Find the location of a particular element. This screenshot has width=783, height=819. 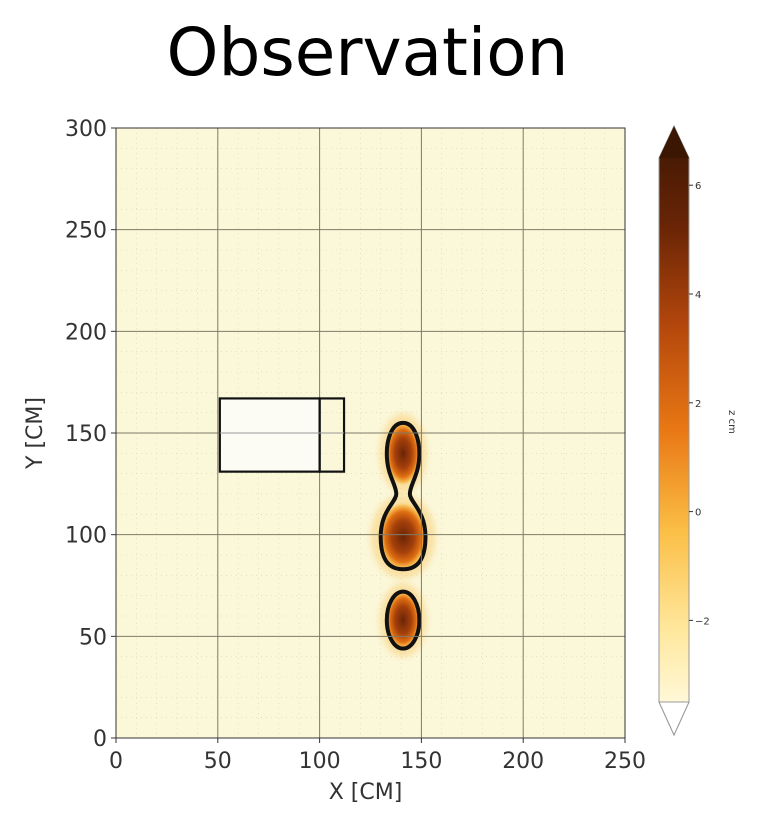

x-tick-label: 50 is located at coordinates (218, 761).